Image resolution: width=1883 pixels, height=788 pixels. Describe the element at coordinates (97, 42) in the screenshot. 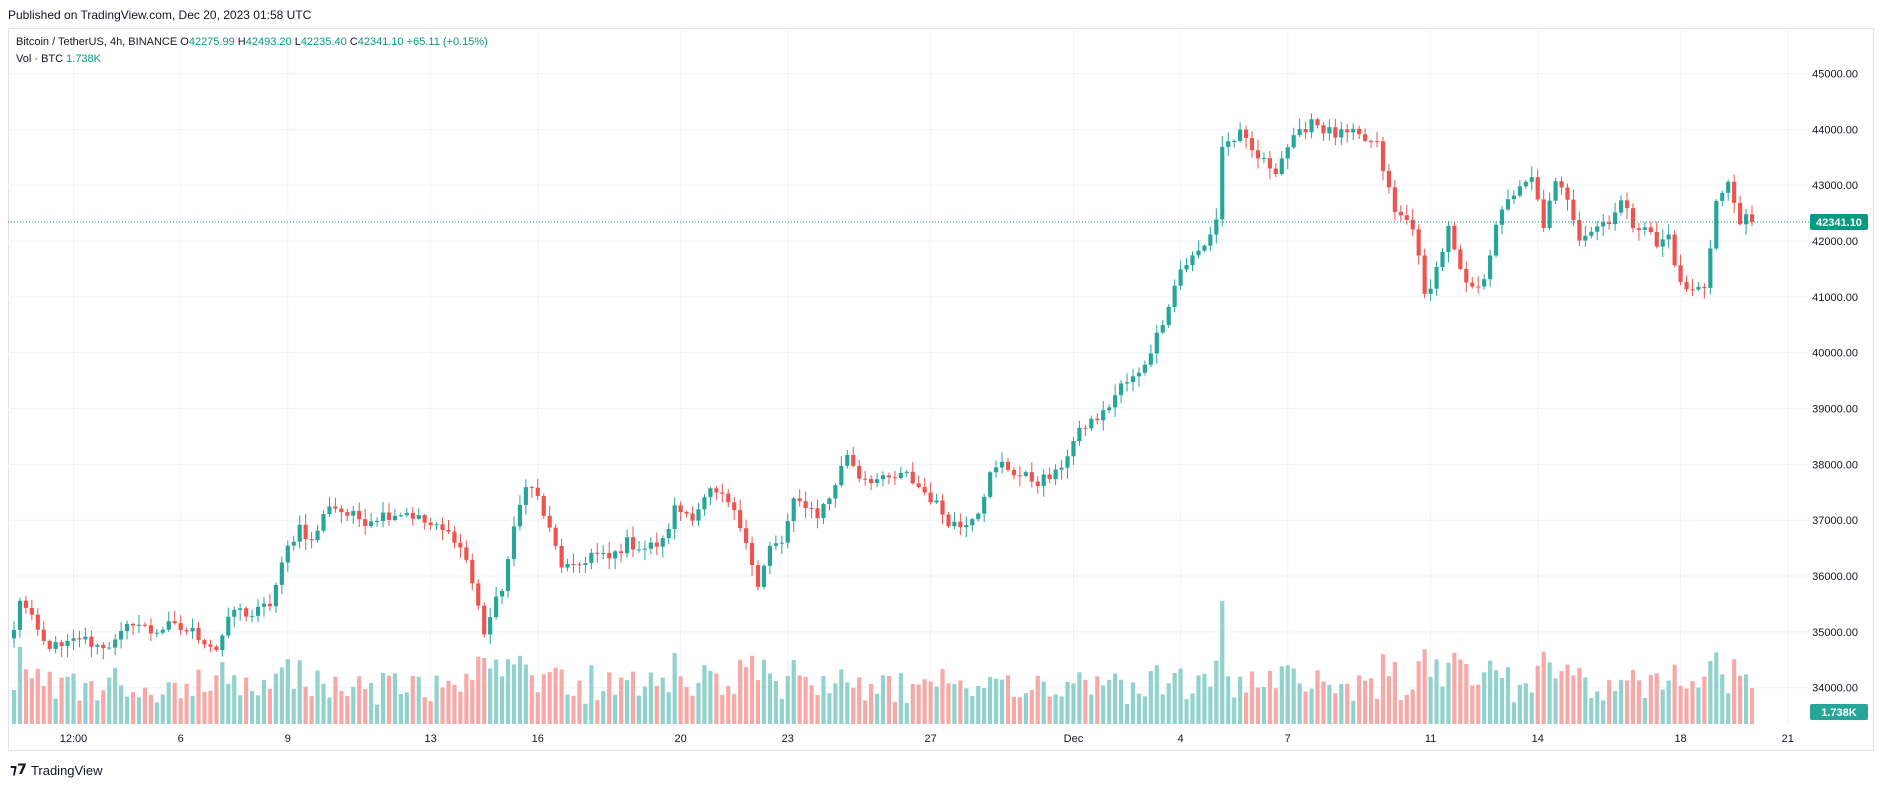

I see `symbol-title: Bitcoin / TetherUS, 4h, BINANCE` at that location.